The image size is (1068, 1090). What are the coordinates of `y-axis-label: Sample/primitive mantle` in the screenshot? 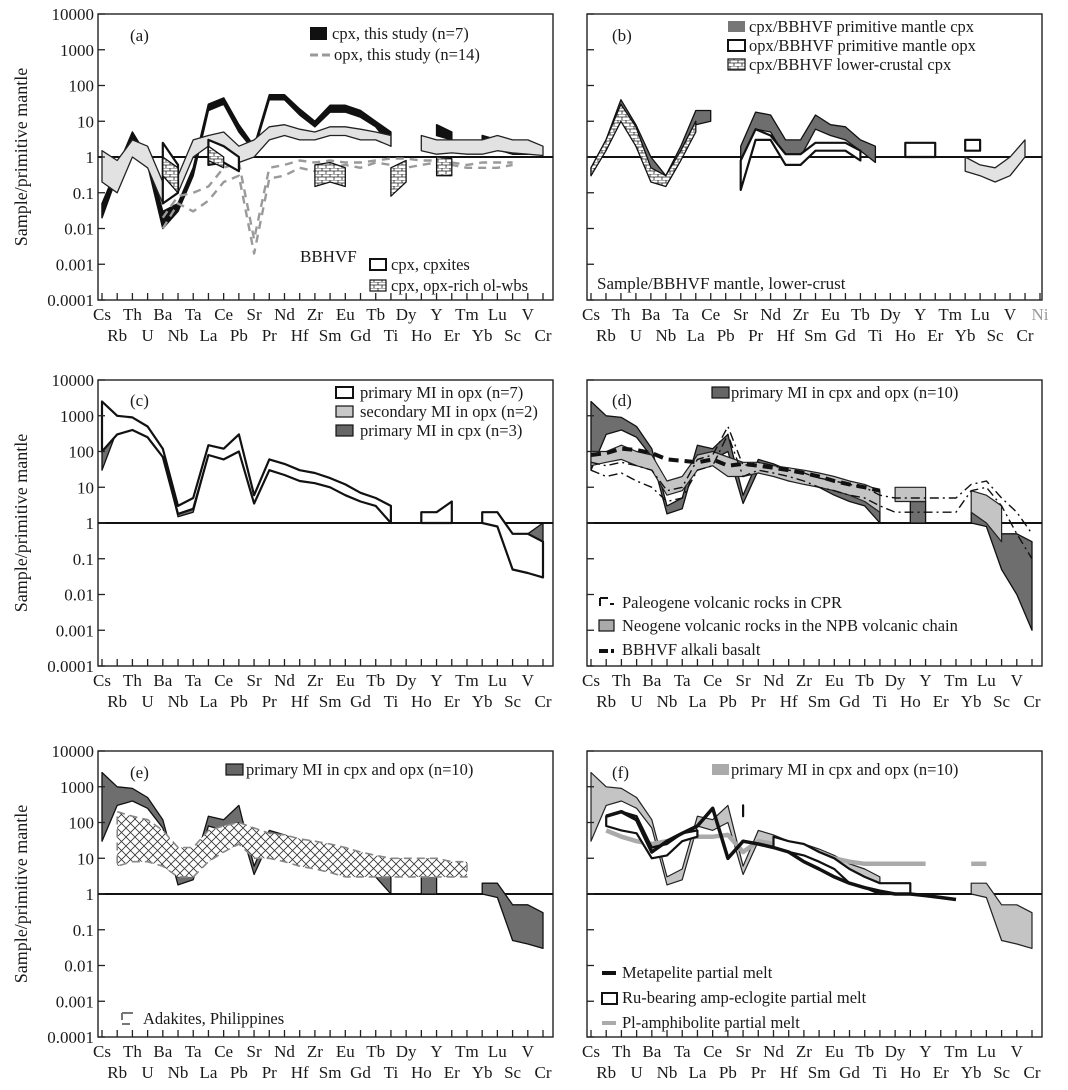 It's located at (21, 523).